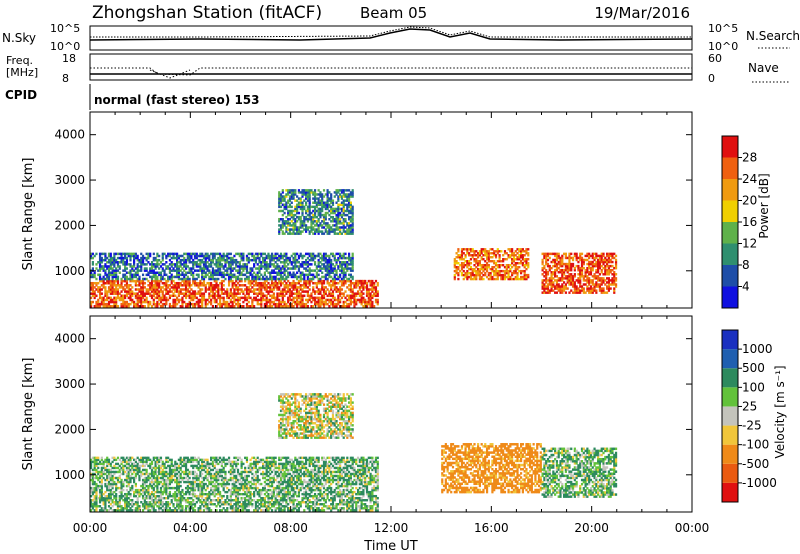  I want to click on colorbar-tick-label: 28, so click(749, 158).